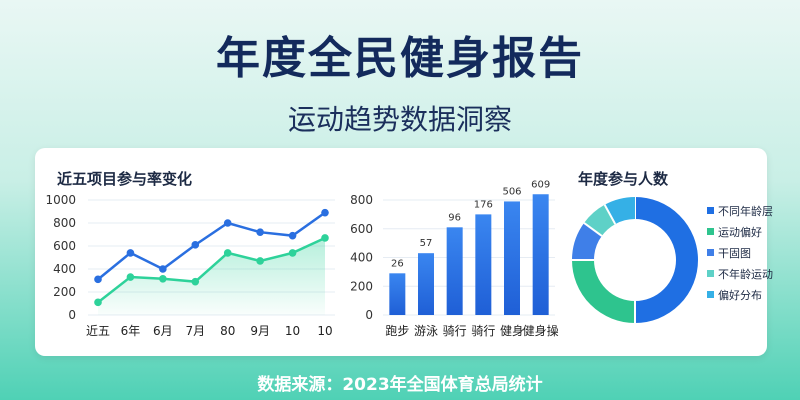 The image size is (800, 400). I want to click on line-chart-xtick: 9月, so click(260, 331).